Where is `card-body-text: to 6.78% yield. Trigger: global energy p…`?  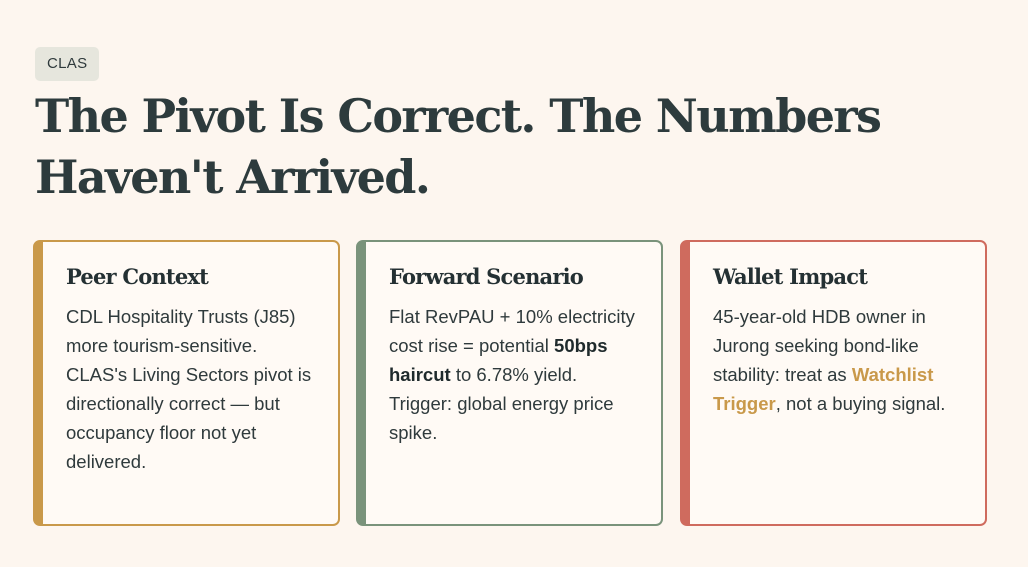
card-body-text: to 6.78% yield. Trigger: global energy p… is located at coordinates (501, 403).